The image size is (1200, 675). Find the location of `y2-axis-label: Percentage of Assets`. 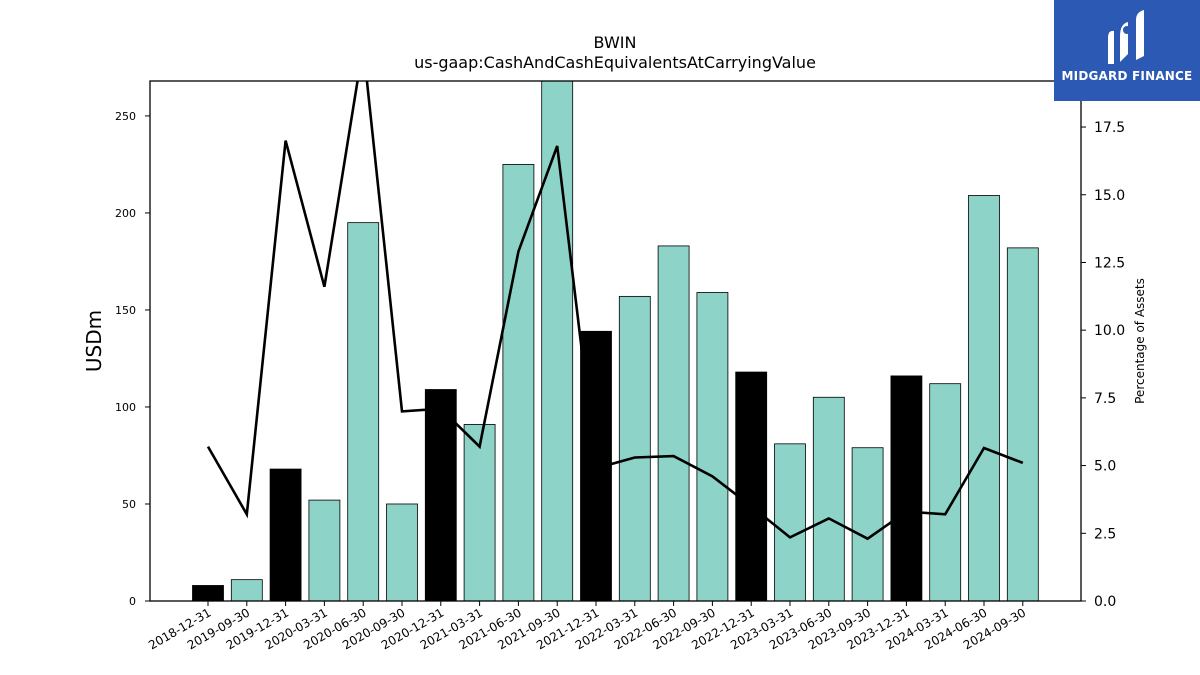

y2-axis-label: Percentage of Assets is located at coordinates (1140, 341).